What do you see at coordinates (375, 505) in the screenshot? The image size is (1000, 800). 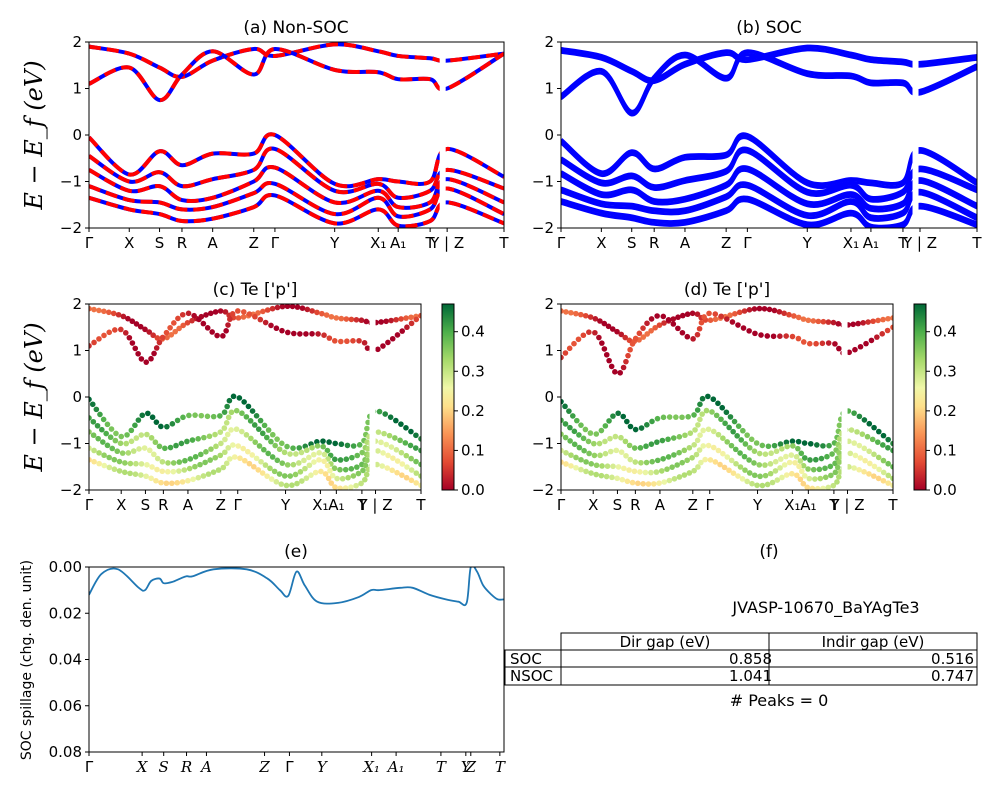 I see `panel-c-xtick-label: Y | Z` at bounding box center [375, 505].